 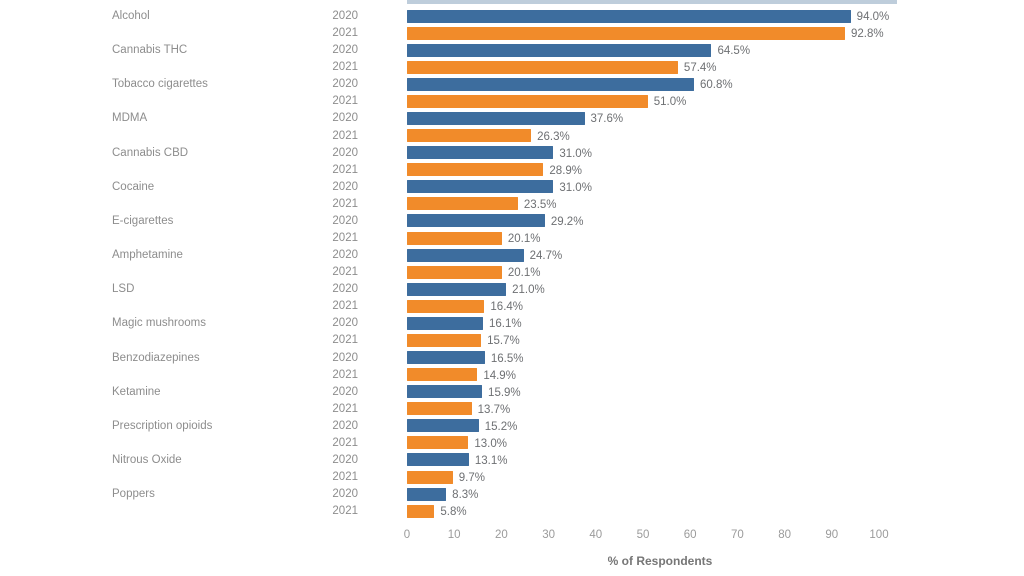 I want to click on category-label-ketamine: Ketamine, so click(x=136, y=391).